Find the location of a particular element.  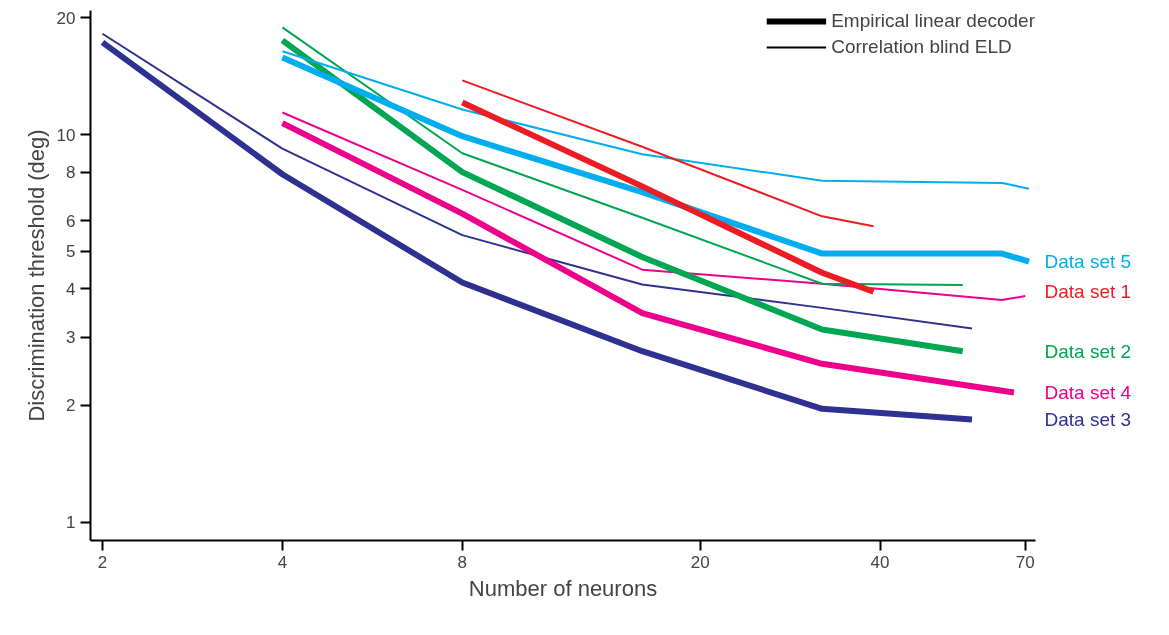

text: Data set 3 is located at coordinates (1088, 419).